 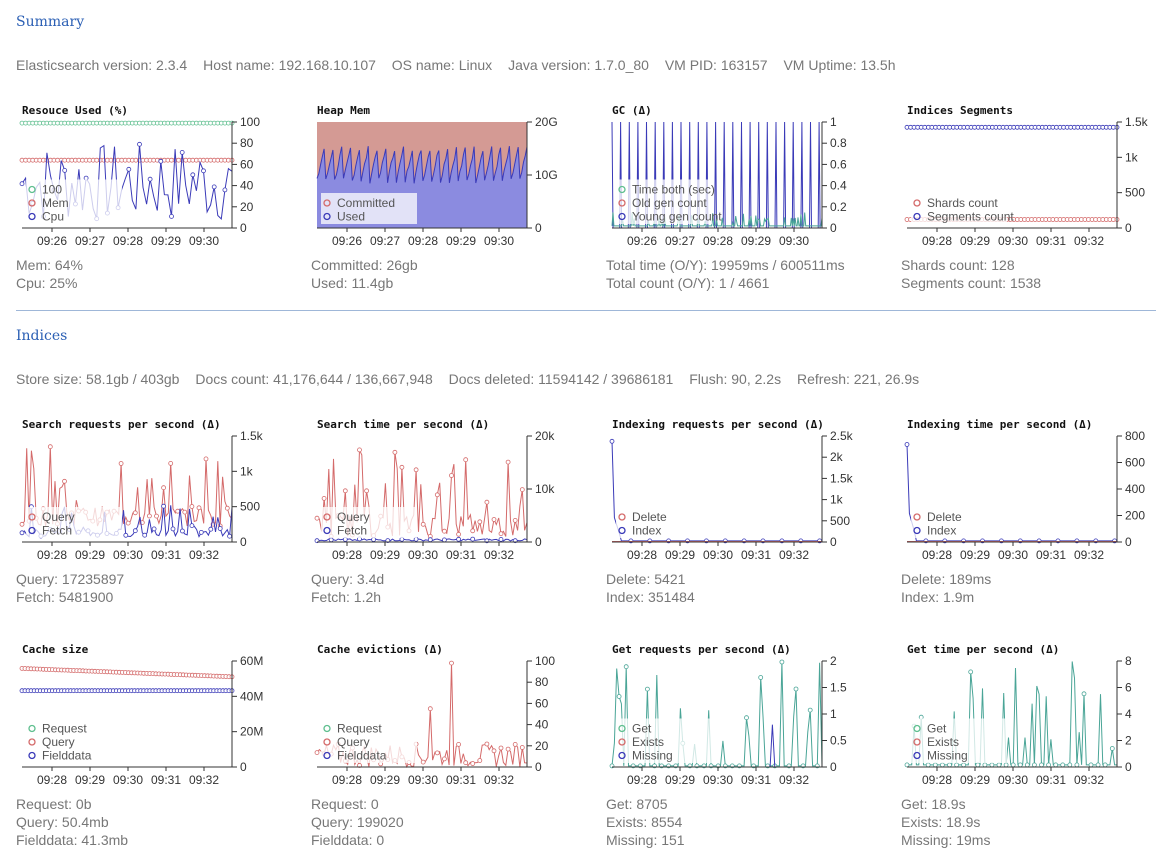 What do you see at coordinates (941, 531) in the screenshot?
I see `legend-label: Index` at bounding box center [941, 531].